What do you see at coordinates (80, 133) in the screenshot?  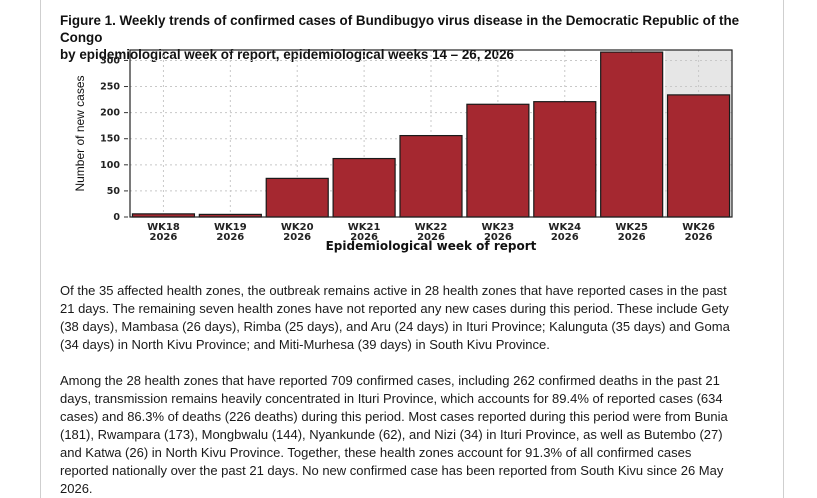 I see `y-axis-title: Number of new cases` at bounding box center [80, 133].